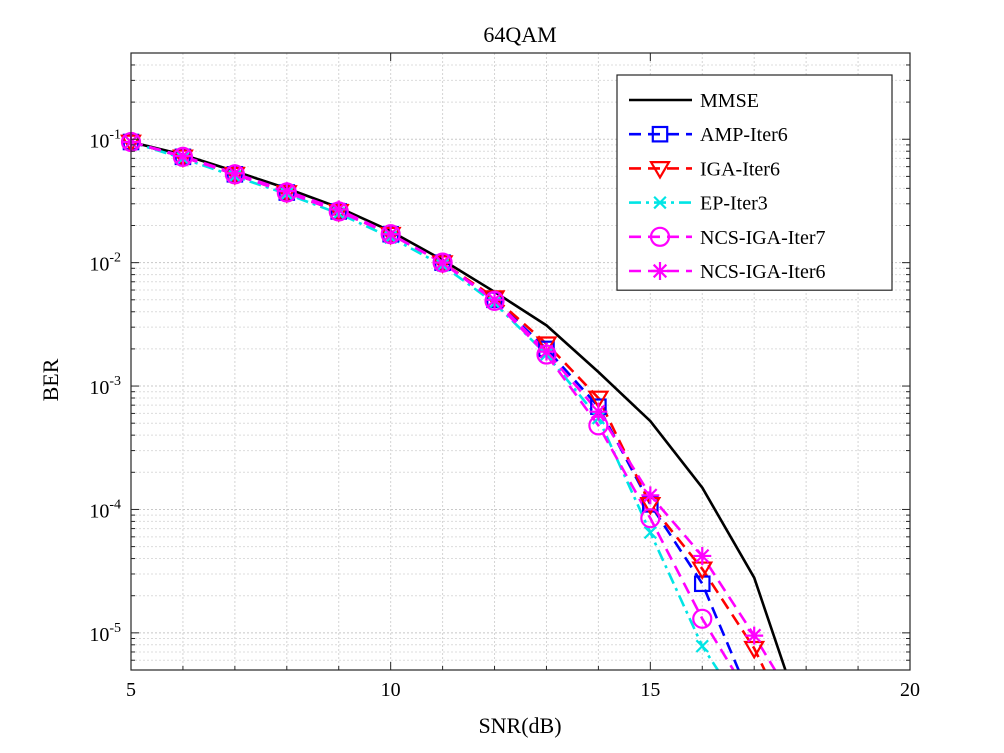  Describe the element at coordinates (910, 690) in the screenshot. I see `x-tick-label: 20` at that location.